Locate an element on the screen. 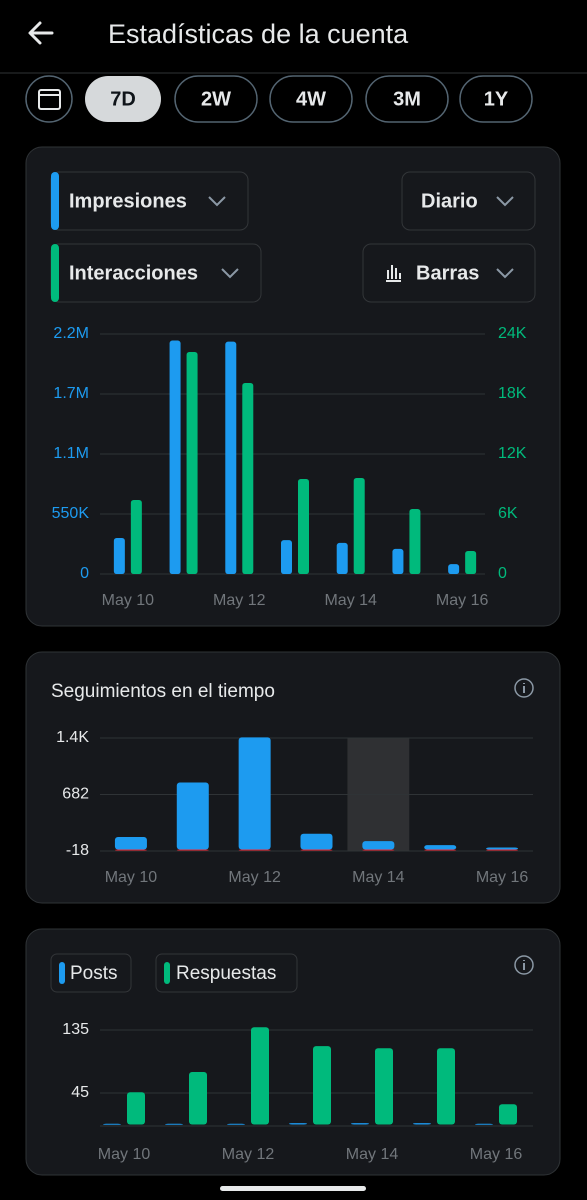 This screenshot has width=587, height=1200. period-tab: 1Y is located at coordinates (496, 99).